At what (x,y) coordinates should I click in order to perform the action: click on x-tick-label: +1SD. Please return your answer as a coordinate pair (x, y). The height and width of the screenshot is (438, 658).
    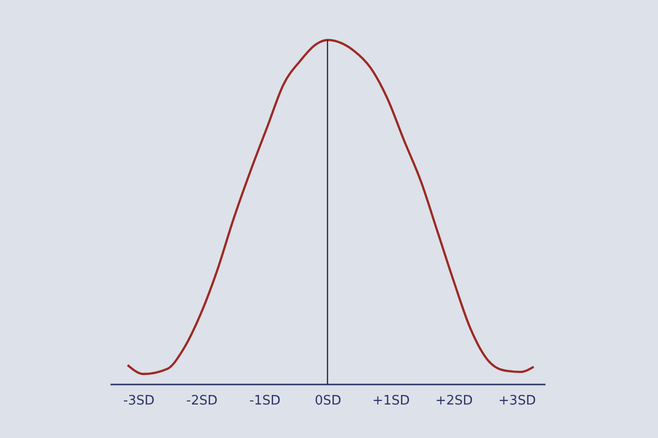
    Looking at the image, I should click on (391, 401).